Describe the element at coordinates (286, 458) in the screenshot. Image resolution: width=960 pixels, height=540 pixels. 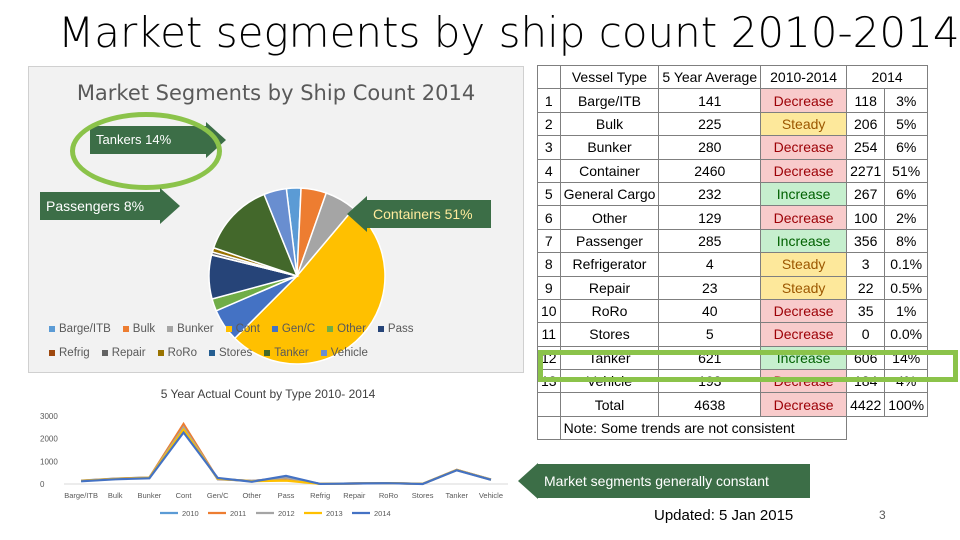
I see `series-line-2014` at that location.